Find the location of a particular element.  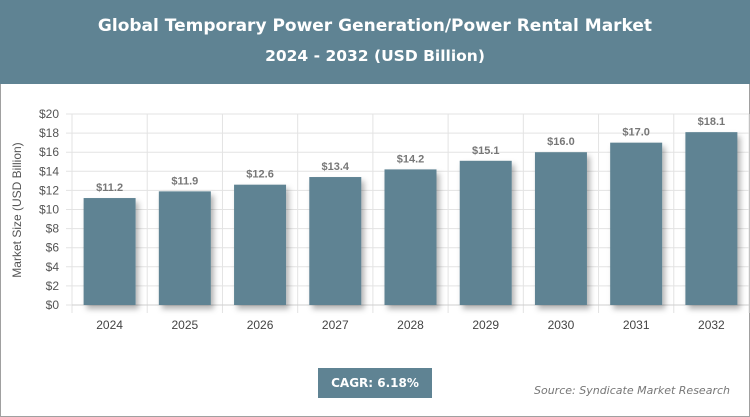

x-tick-label: 2028 is located at coordinates (410, 325).